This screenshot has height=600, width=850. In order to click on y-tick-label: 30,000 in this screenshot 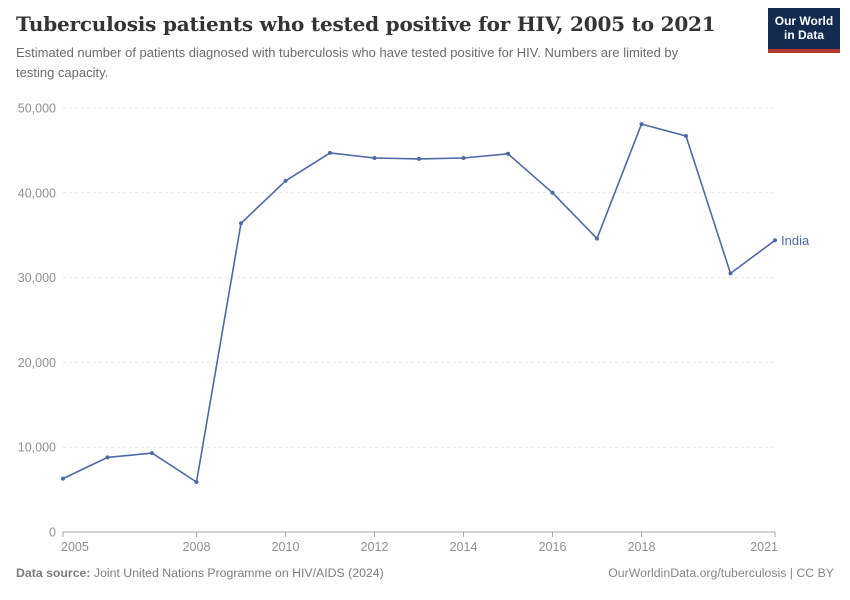, I will do `click(37, 278)`.